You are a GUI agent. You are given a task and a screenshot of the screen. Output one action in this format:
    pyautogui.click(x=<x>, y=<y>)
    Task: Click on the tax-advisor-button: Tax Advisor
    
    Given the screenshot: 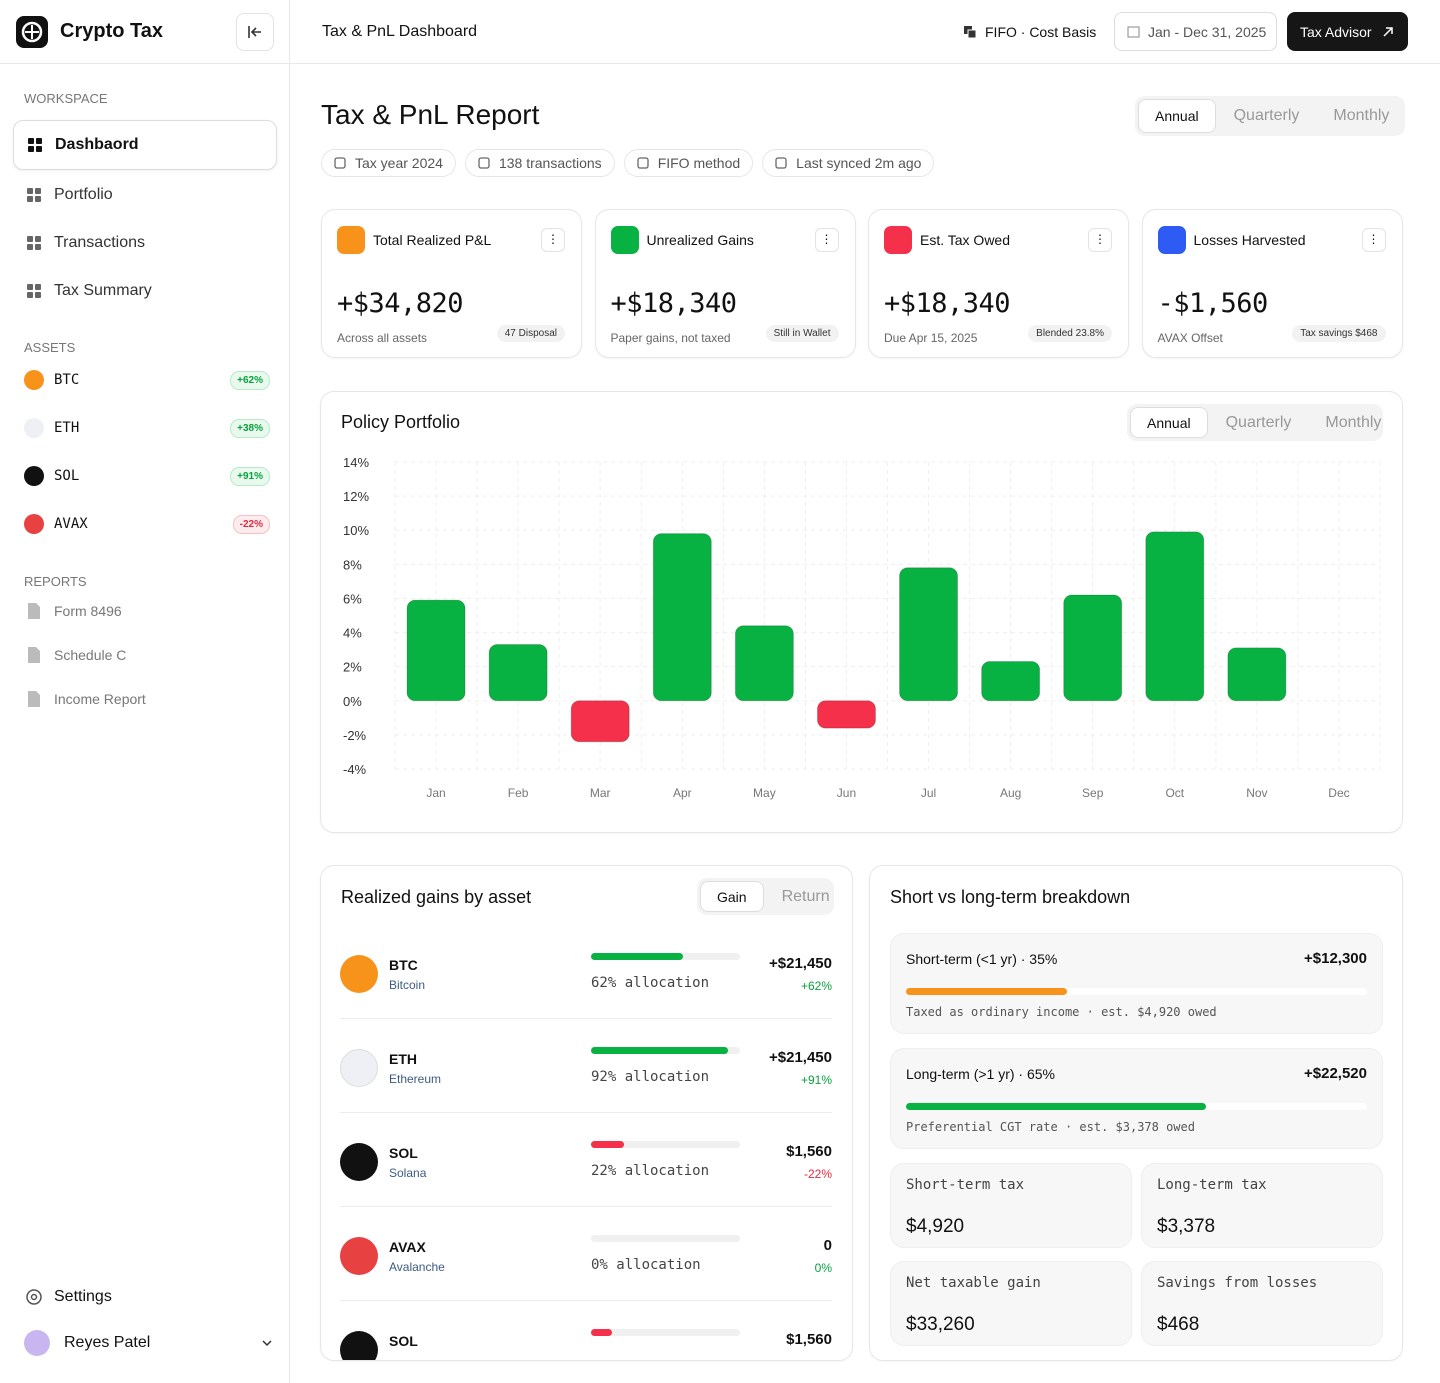 What is the action you would take?
    pyautogui.click(x=1347, y=31)
    